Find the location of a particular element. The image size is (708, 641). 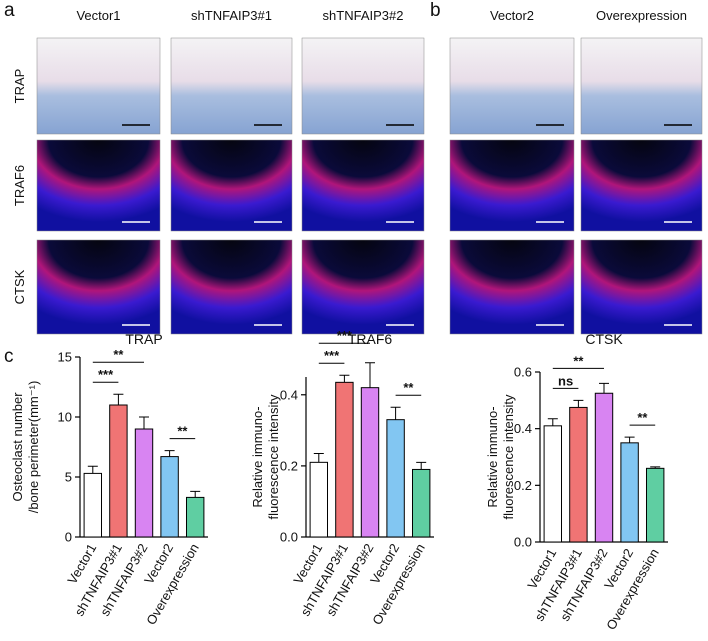

y-axis-label: Osteoclast number is located at coordinates (17, 447).